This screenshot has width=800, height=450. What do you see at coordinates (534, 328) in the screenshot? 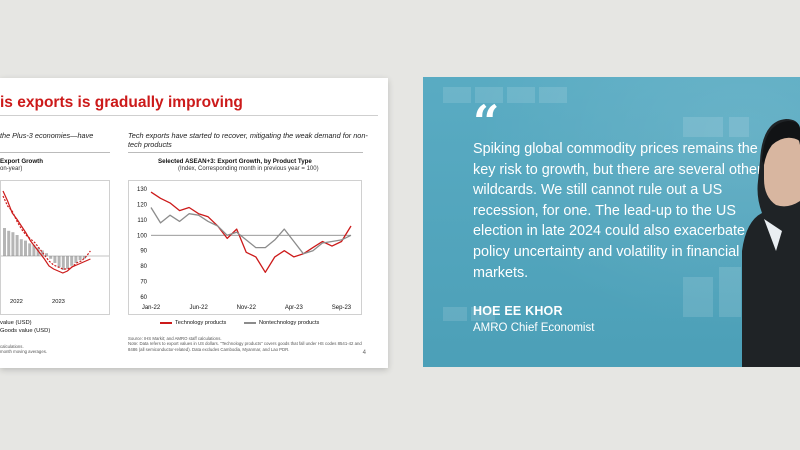
I see `speaker-title: AMRO Chief Economist` at bounding box center [534, 328].